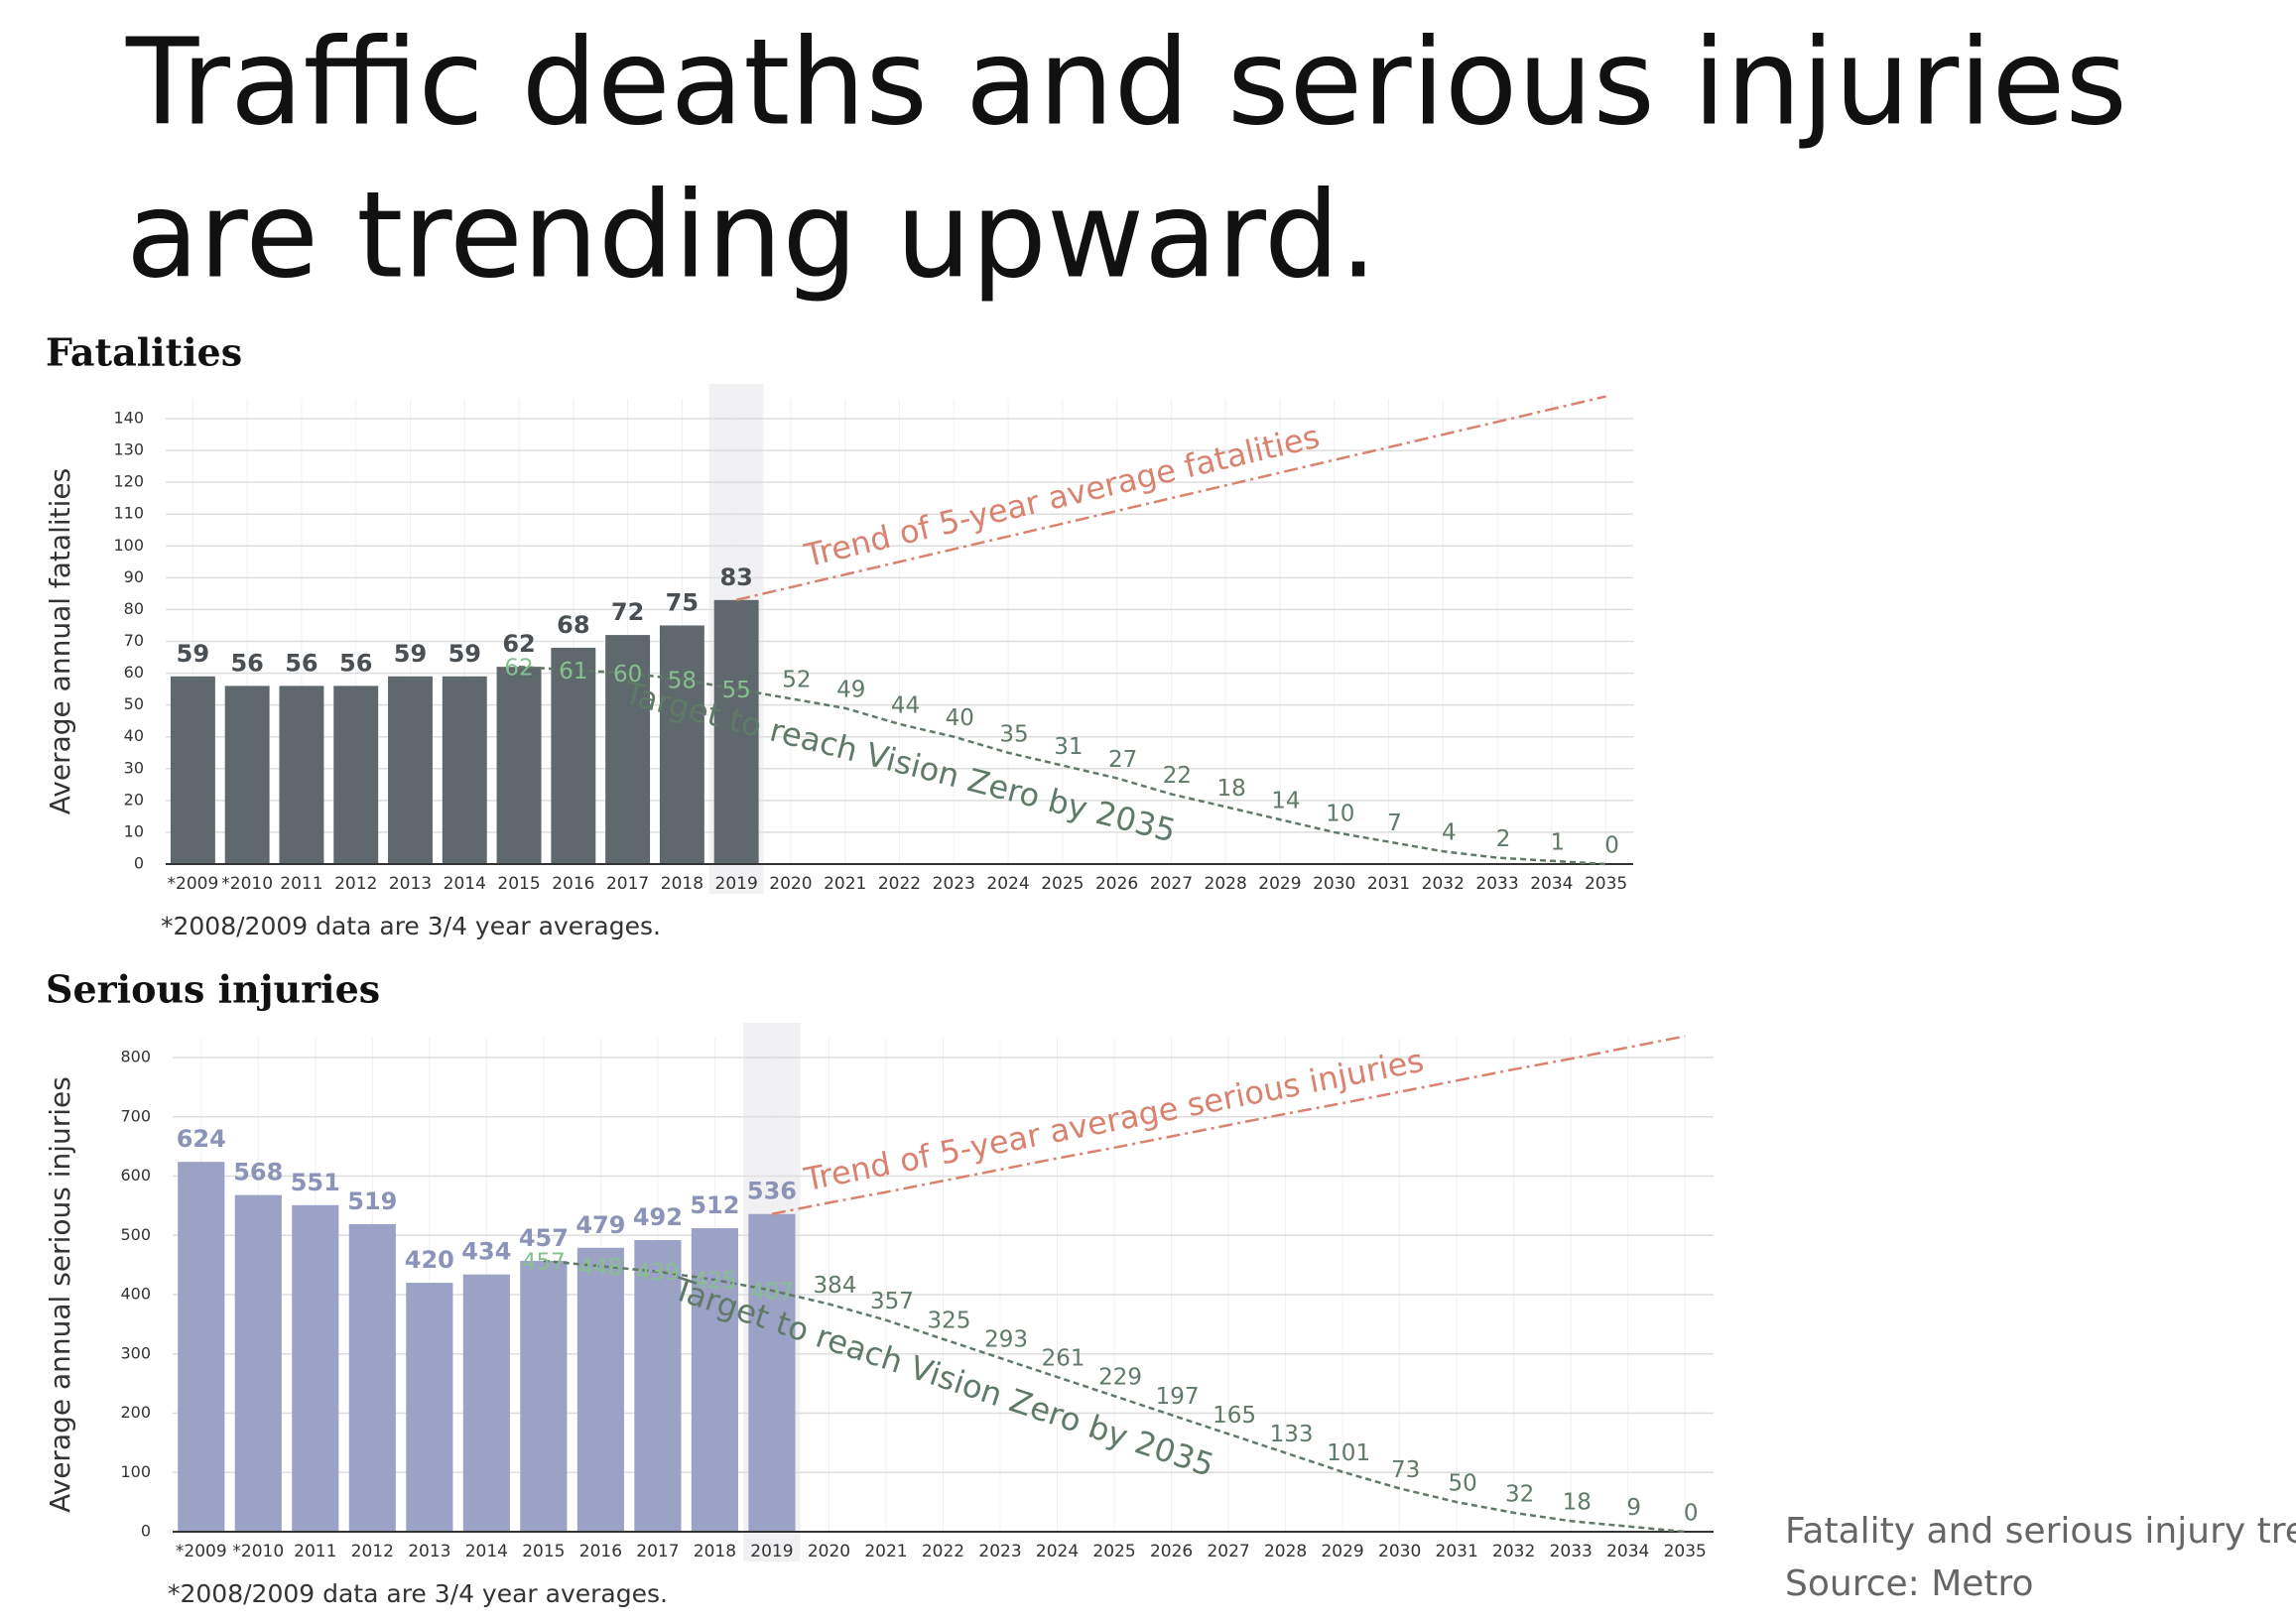 The width and height of the screenshot is (2296, 1623). Describe the element at coordinates (486, 1252) in the screenshot. I see `bar-value-label: 434` at that location.